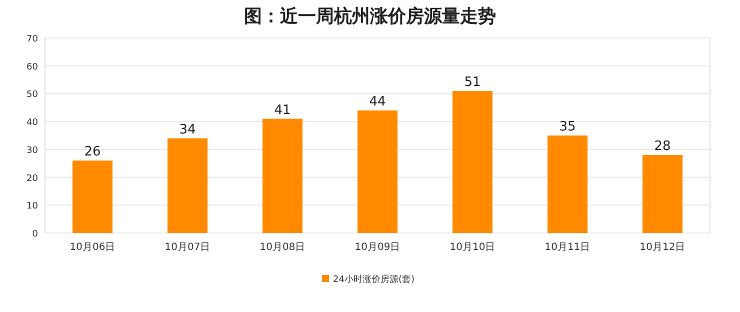 This screenshot has width=740, height=312. Describe the element at coordinates (370, 16) in the screenshot. I see `chart-title: 图：近一周杭州涨价房源量走势` at that location.